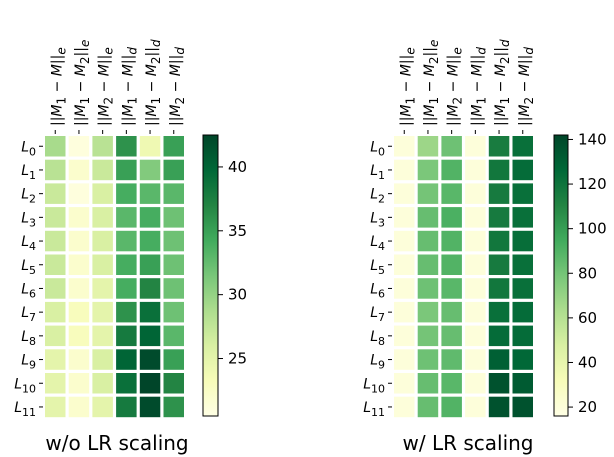 The image size is (614, 457). What do you see at coordinates (82, 83) in the screenshot?
I see `column-label: ||M1 − M2||e` at bounding box center [82, 83].